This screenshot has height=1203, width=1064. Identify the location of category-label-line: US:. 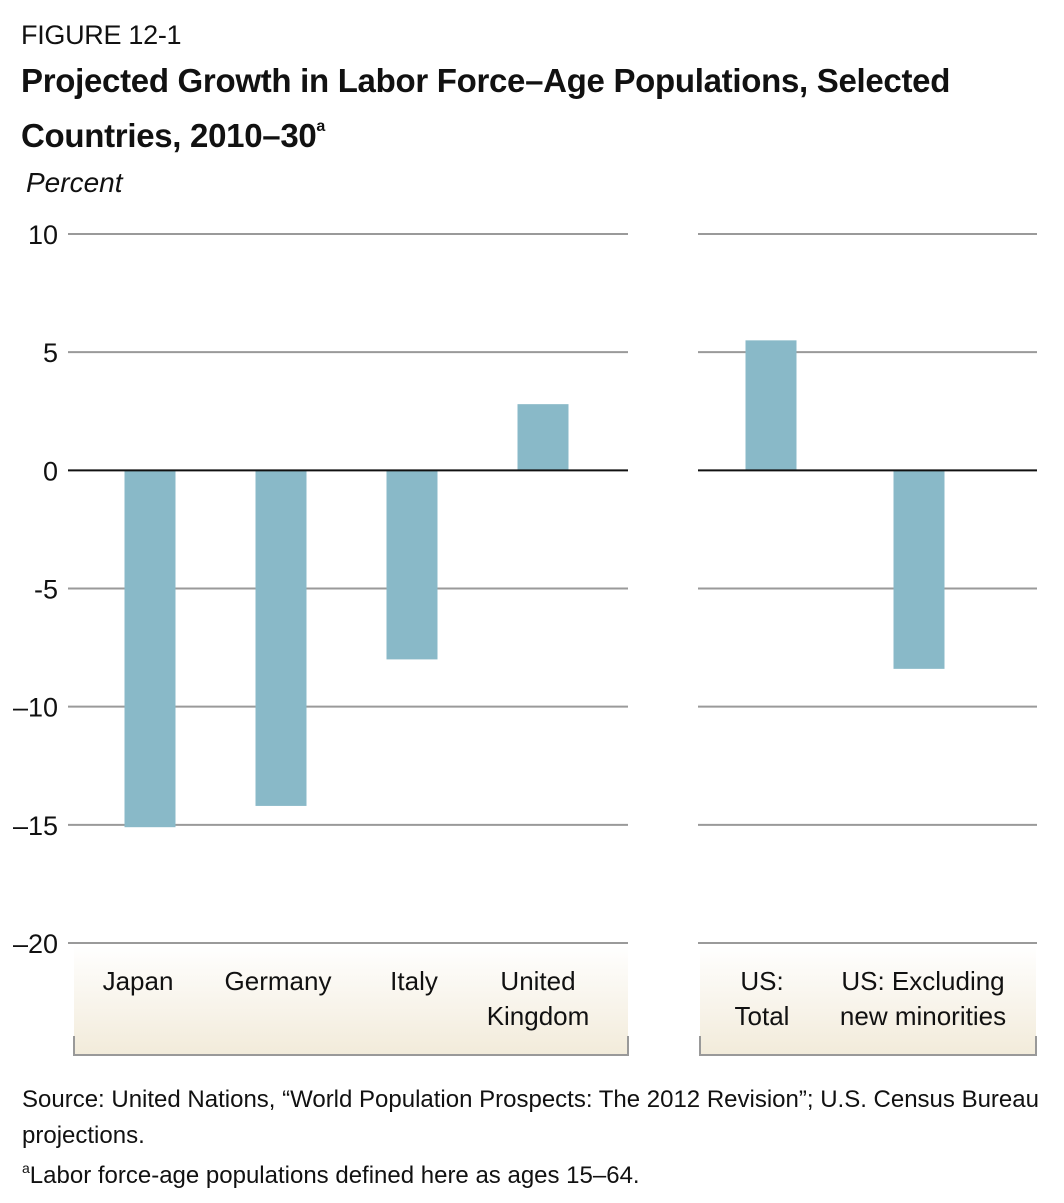
(761, 981).